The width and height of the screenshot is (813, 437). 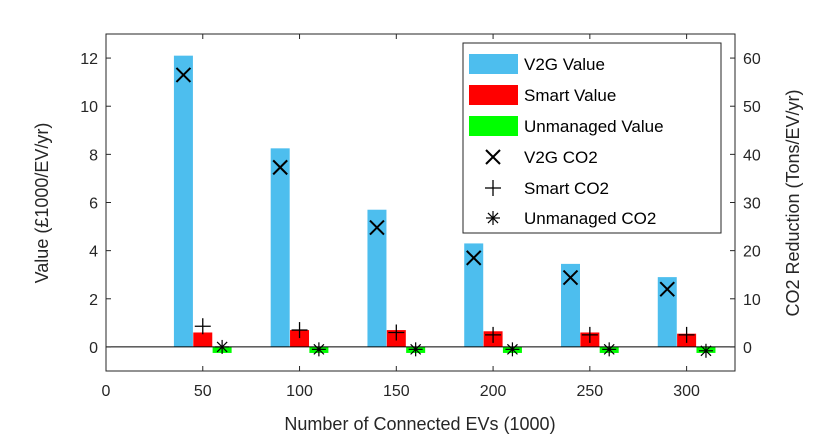 I want to click on legend-marker-v2g-co2-b, so click(x=493, y=157).